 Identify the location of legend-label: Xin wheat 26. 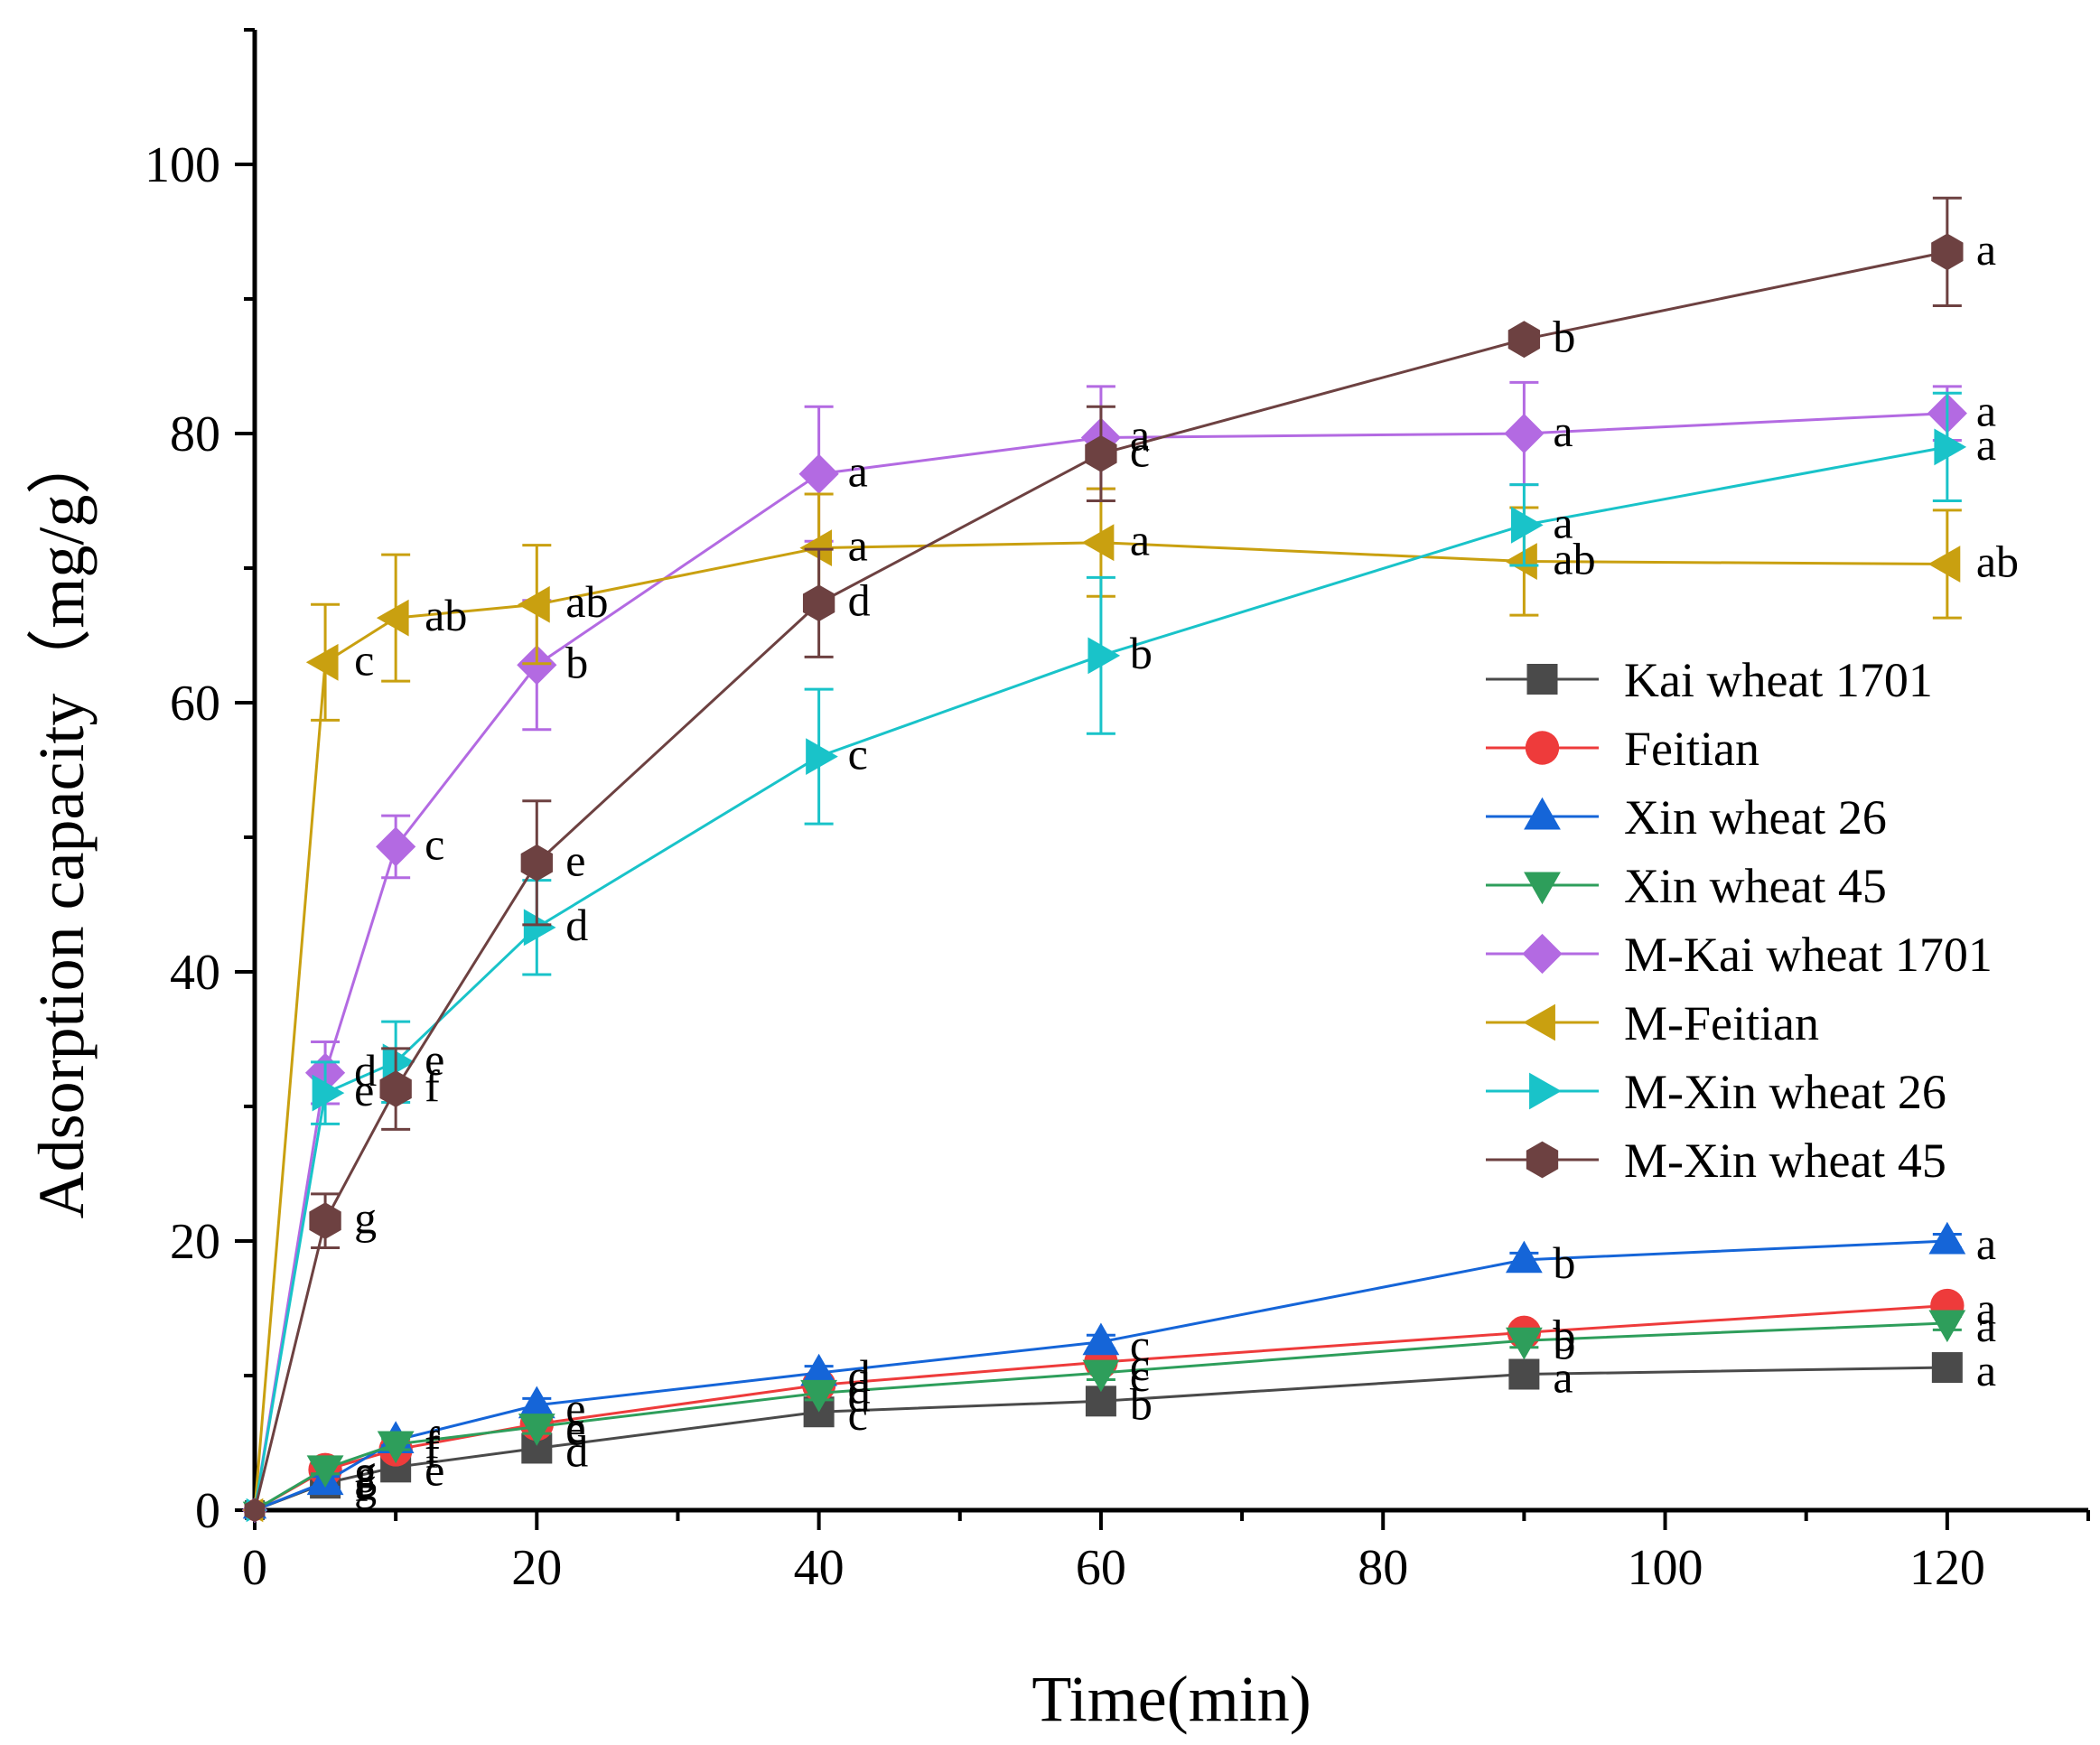
(1755, 817).